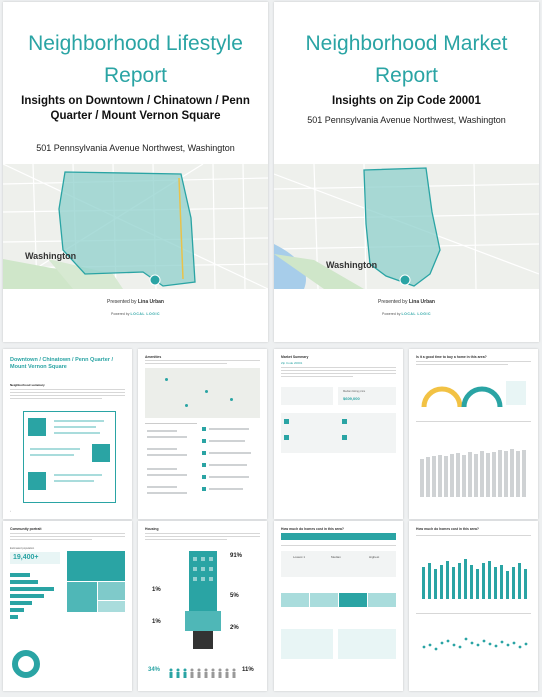 This screenshot has height=697, width=542. Describe the element at coordinates (234, 596) in the screenshot. I see `housing-pct-3: 5%` at that location.